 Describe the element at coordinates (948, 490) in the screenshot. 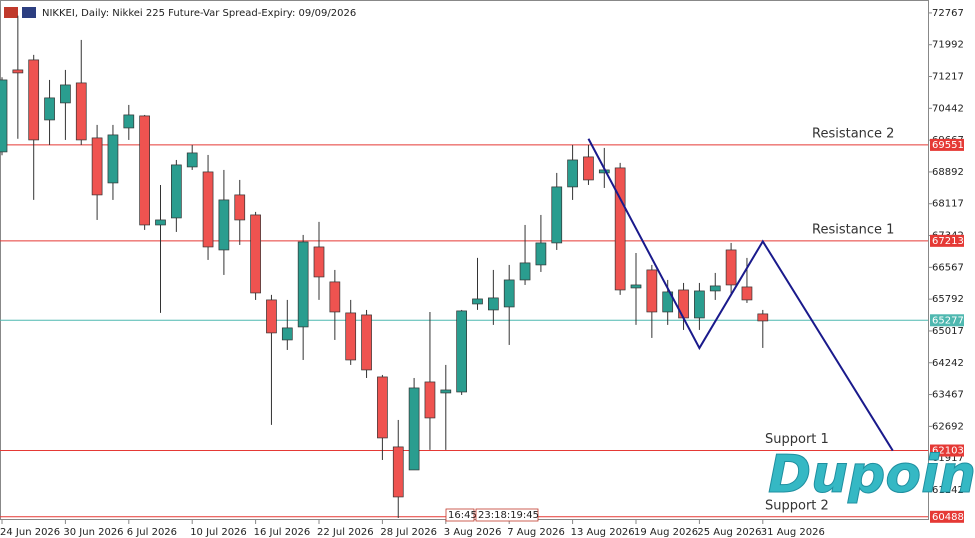

I see `y-tick-label: 61142` at that location.